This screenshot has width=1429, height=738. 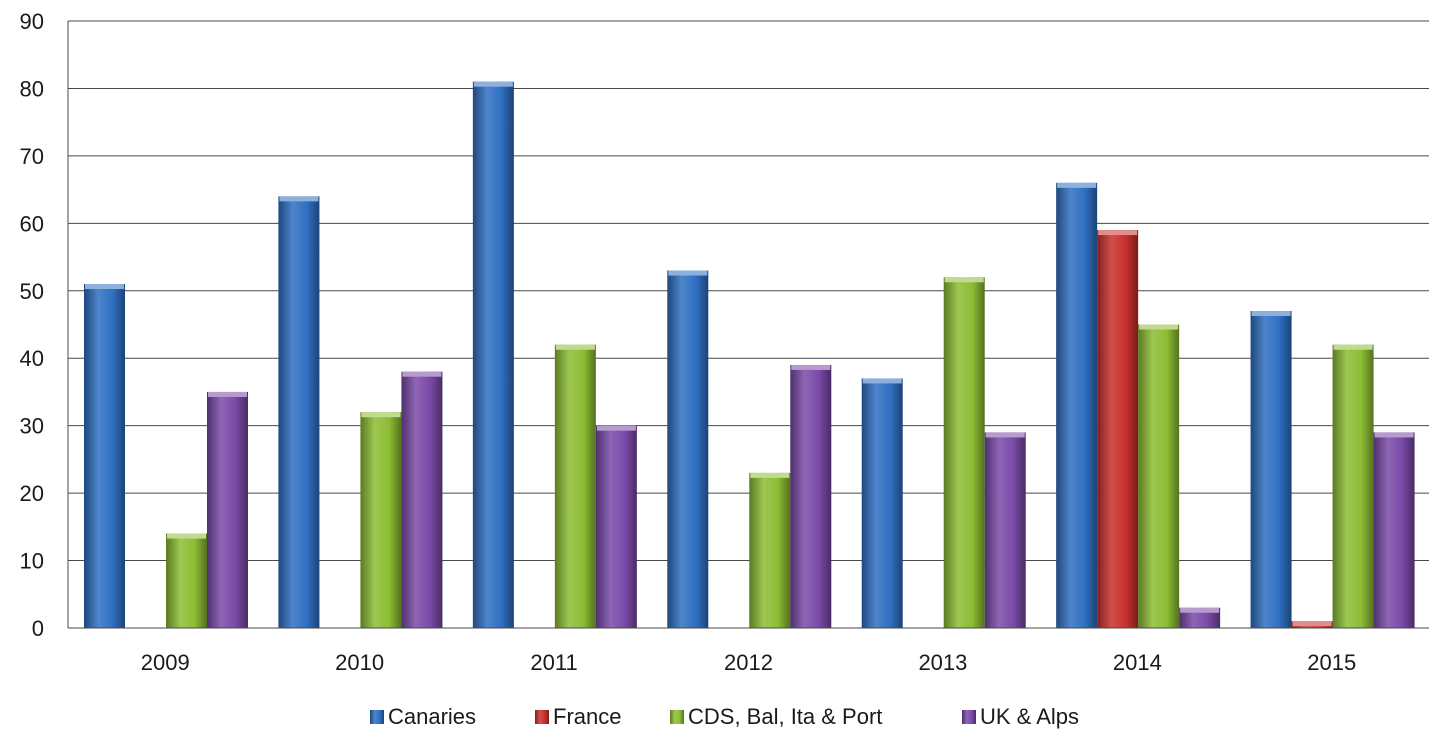 I want to click on y-tick-label: 0, so click(x=38, y=628).